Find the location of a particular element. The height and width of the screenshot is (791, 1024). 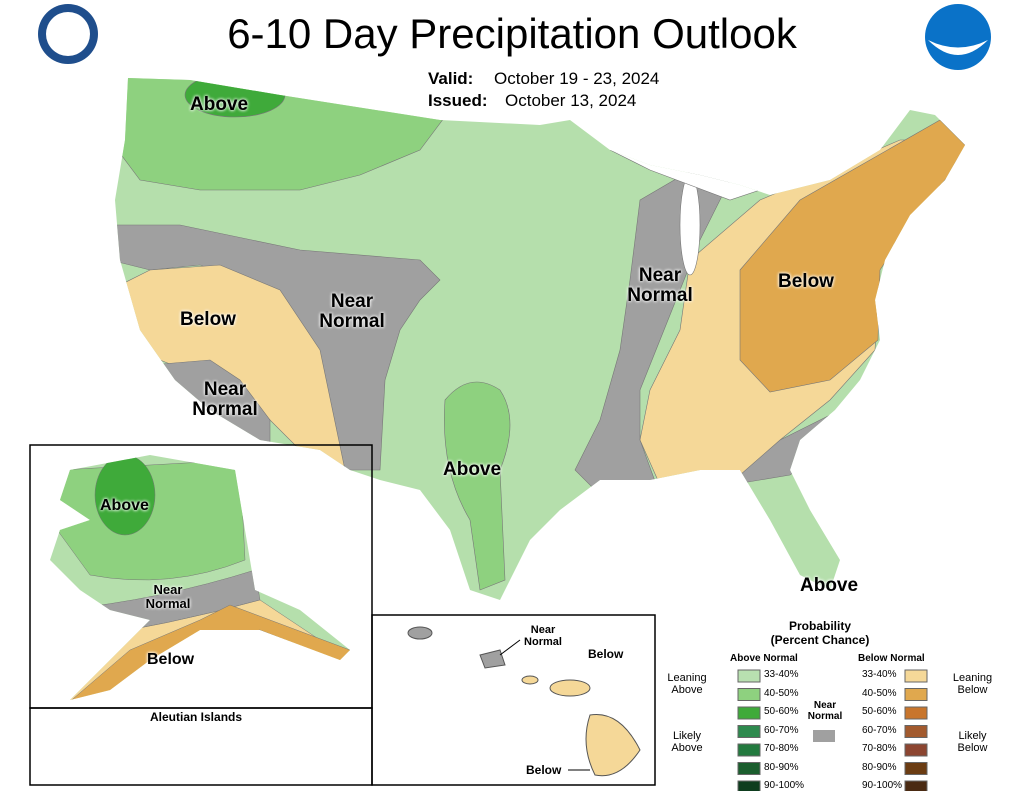

near-swatch is located at coordinates (824, 736).